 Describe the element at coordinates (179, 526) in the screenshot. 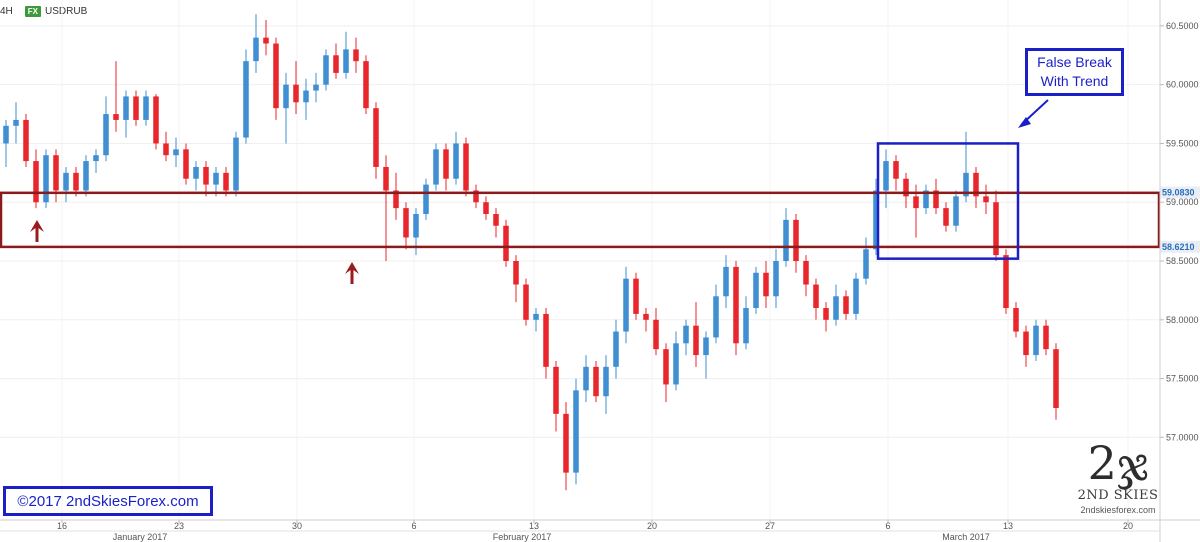

I see `time-tick-label: 23` at that location.